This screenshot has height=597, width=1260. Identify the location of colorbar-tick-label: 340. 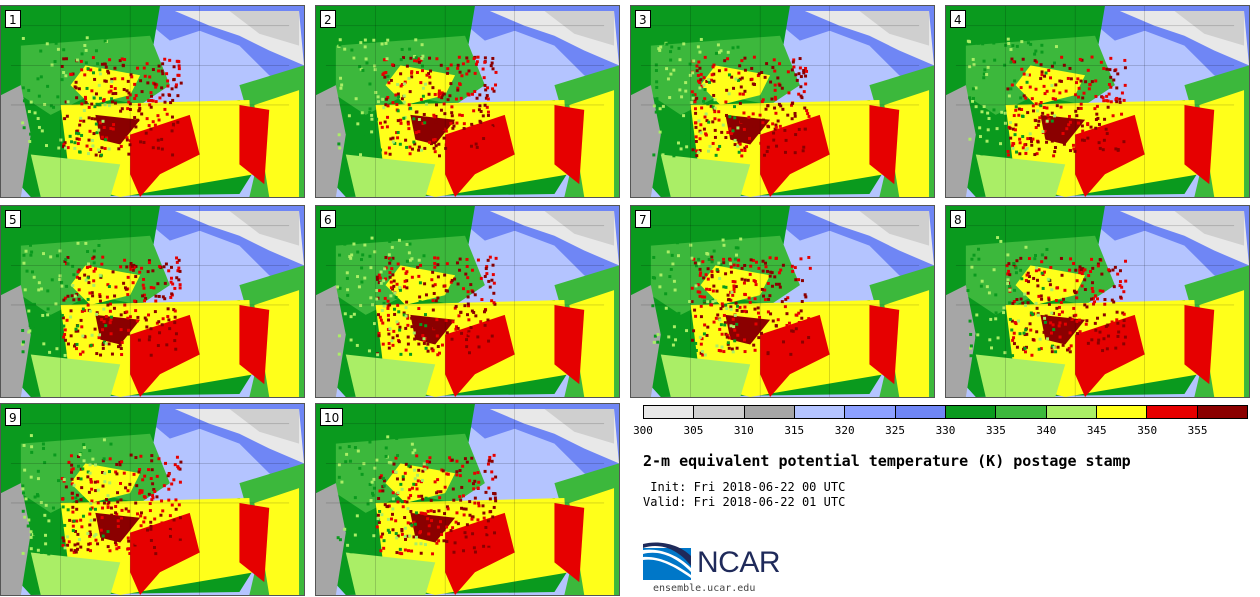
(1046, 430).